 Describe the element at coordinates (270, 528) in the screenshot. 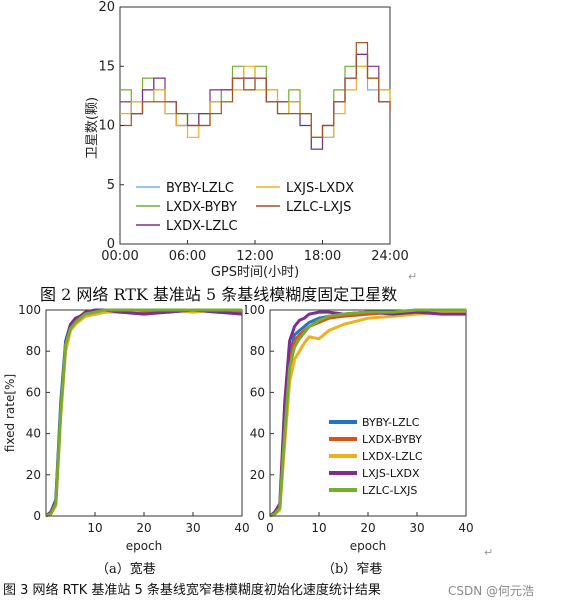

I see `x-tick-label: 0` at that location.